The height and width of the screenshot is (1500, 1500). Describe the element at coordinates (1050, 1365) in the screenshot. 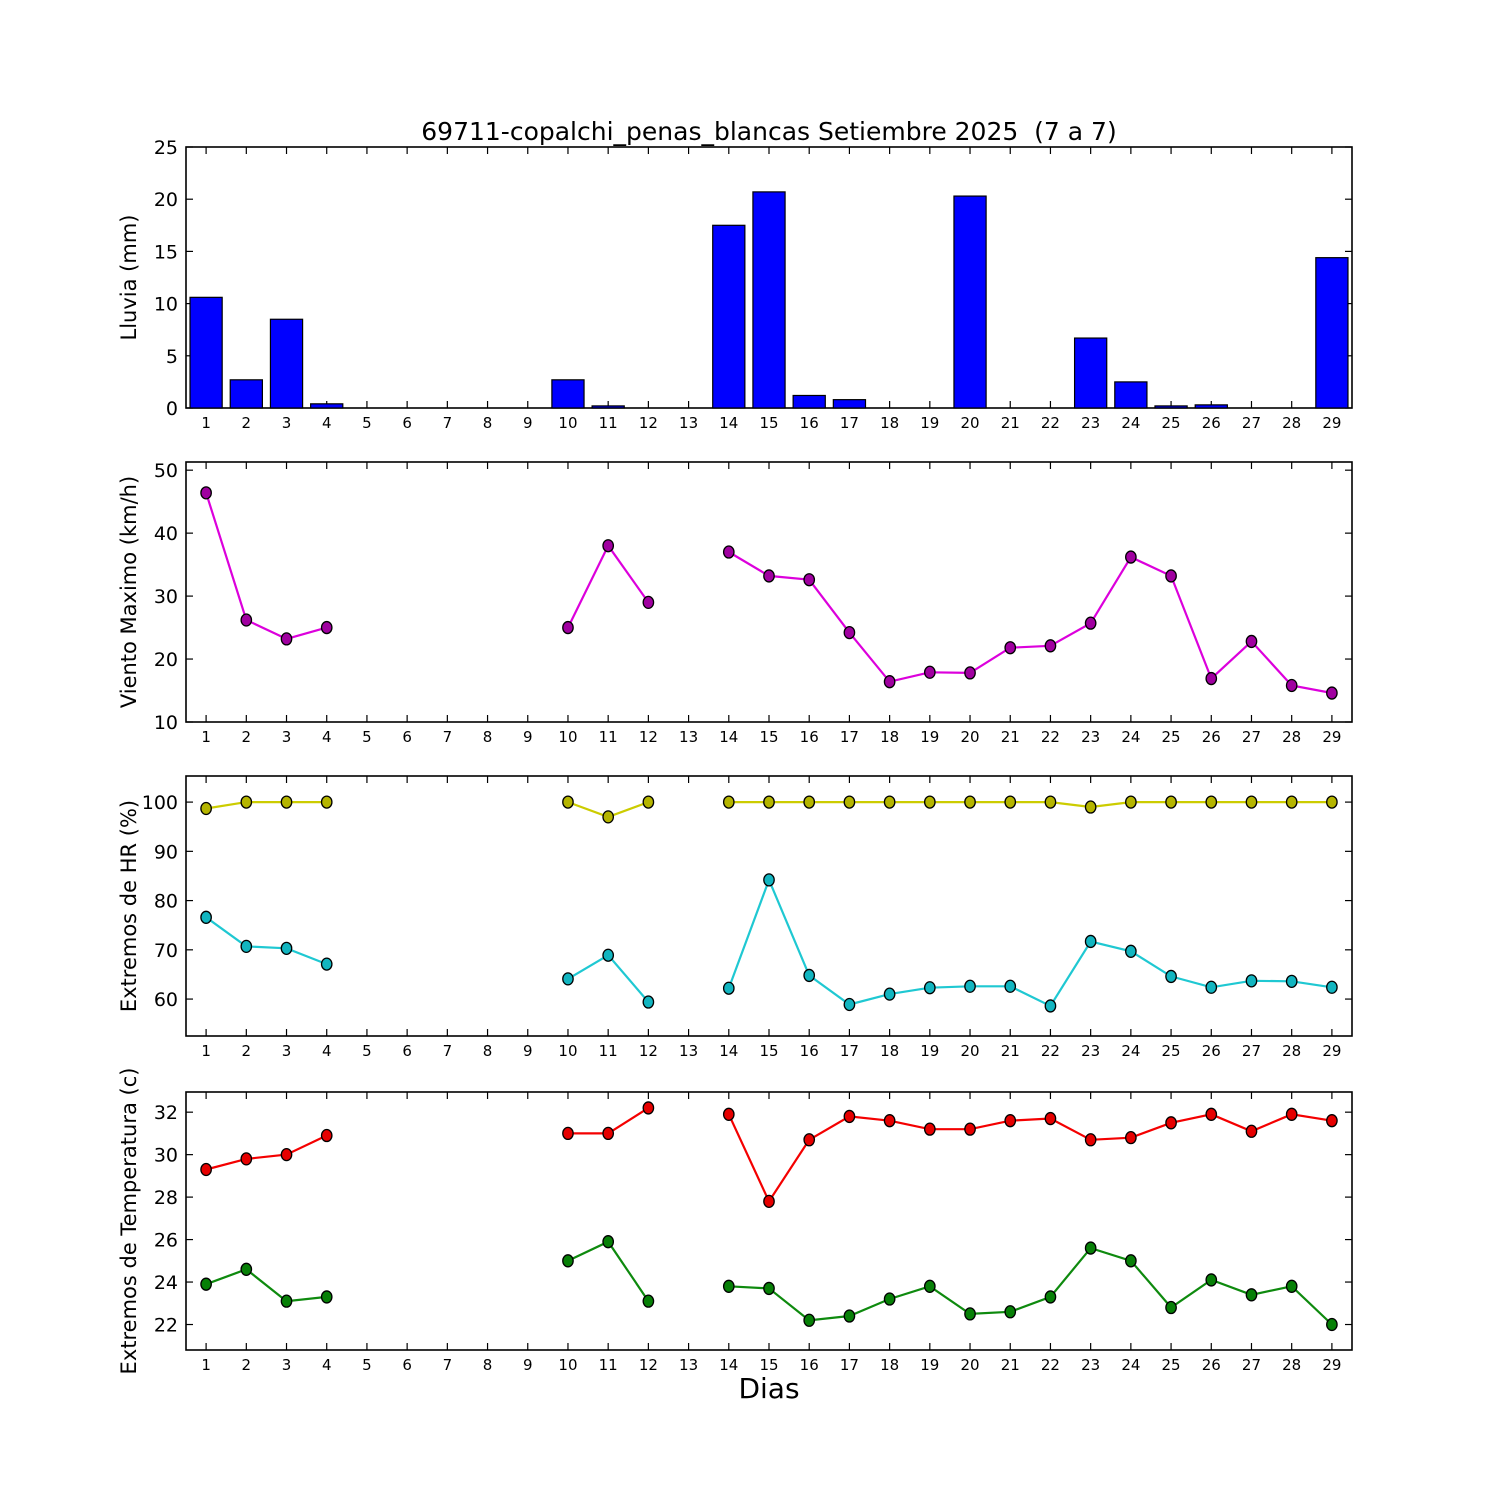

I see `x-tick-label: 22` at that location.